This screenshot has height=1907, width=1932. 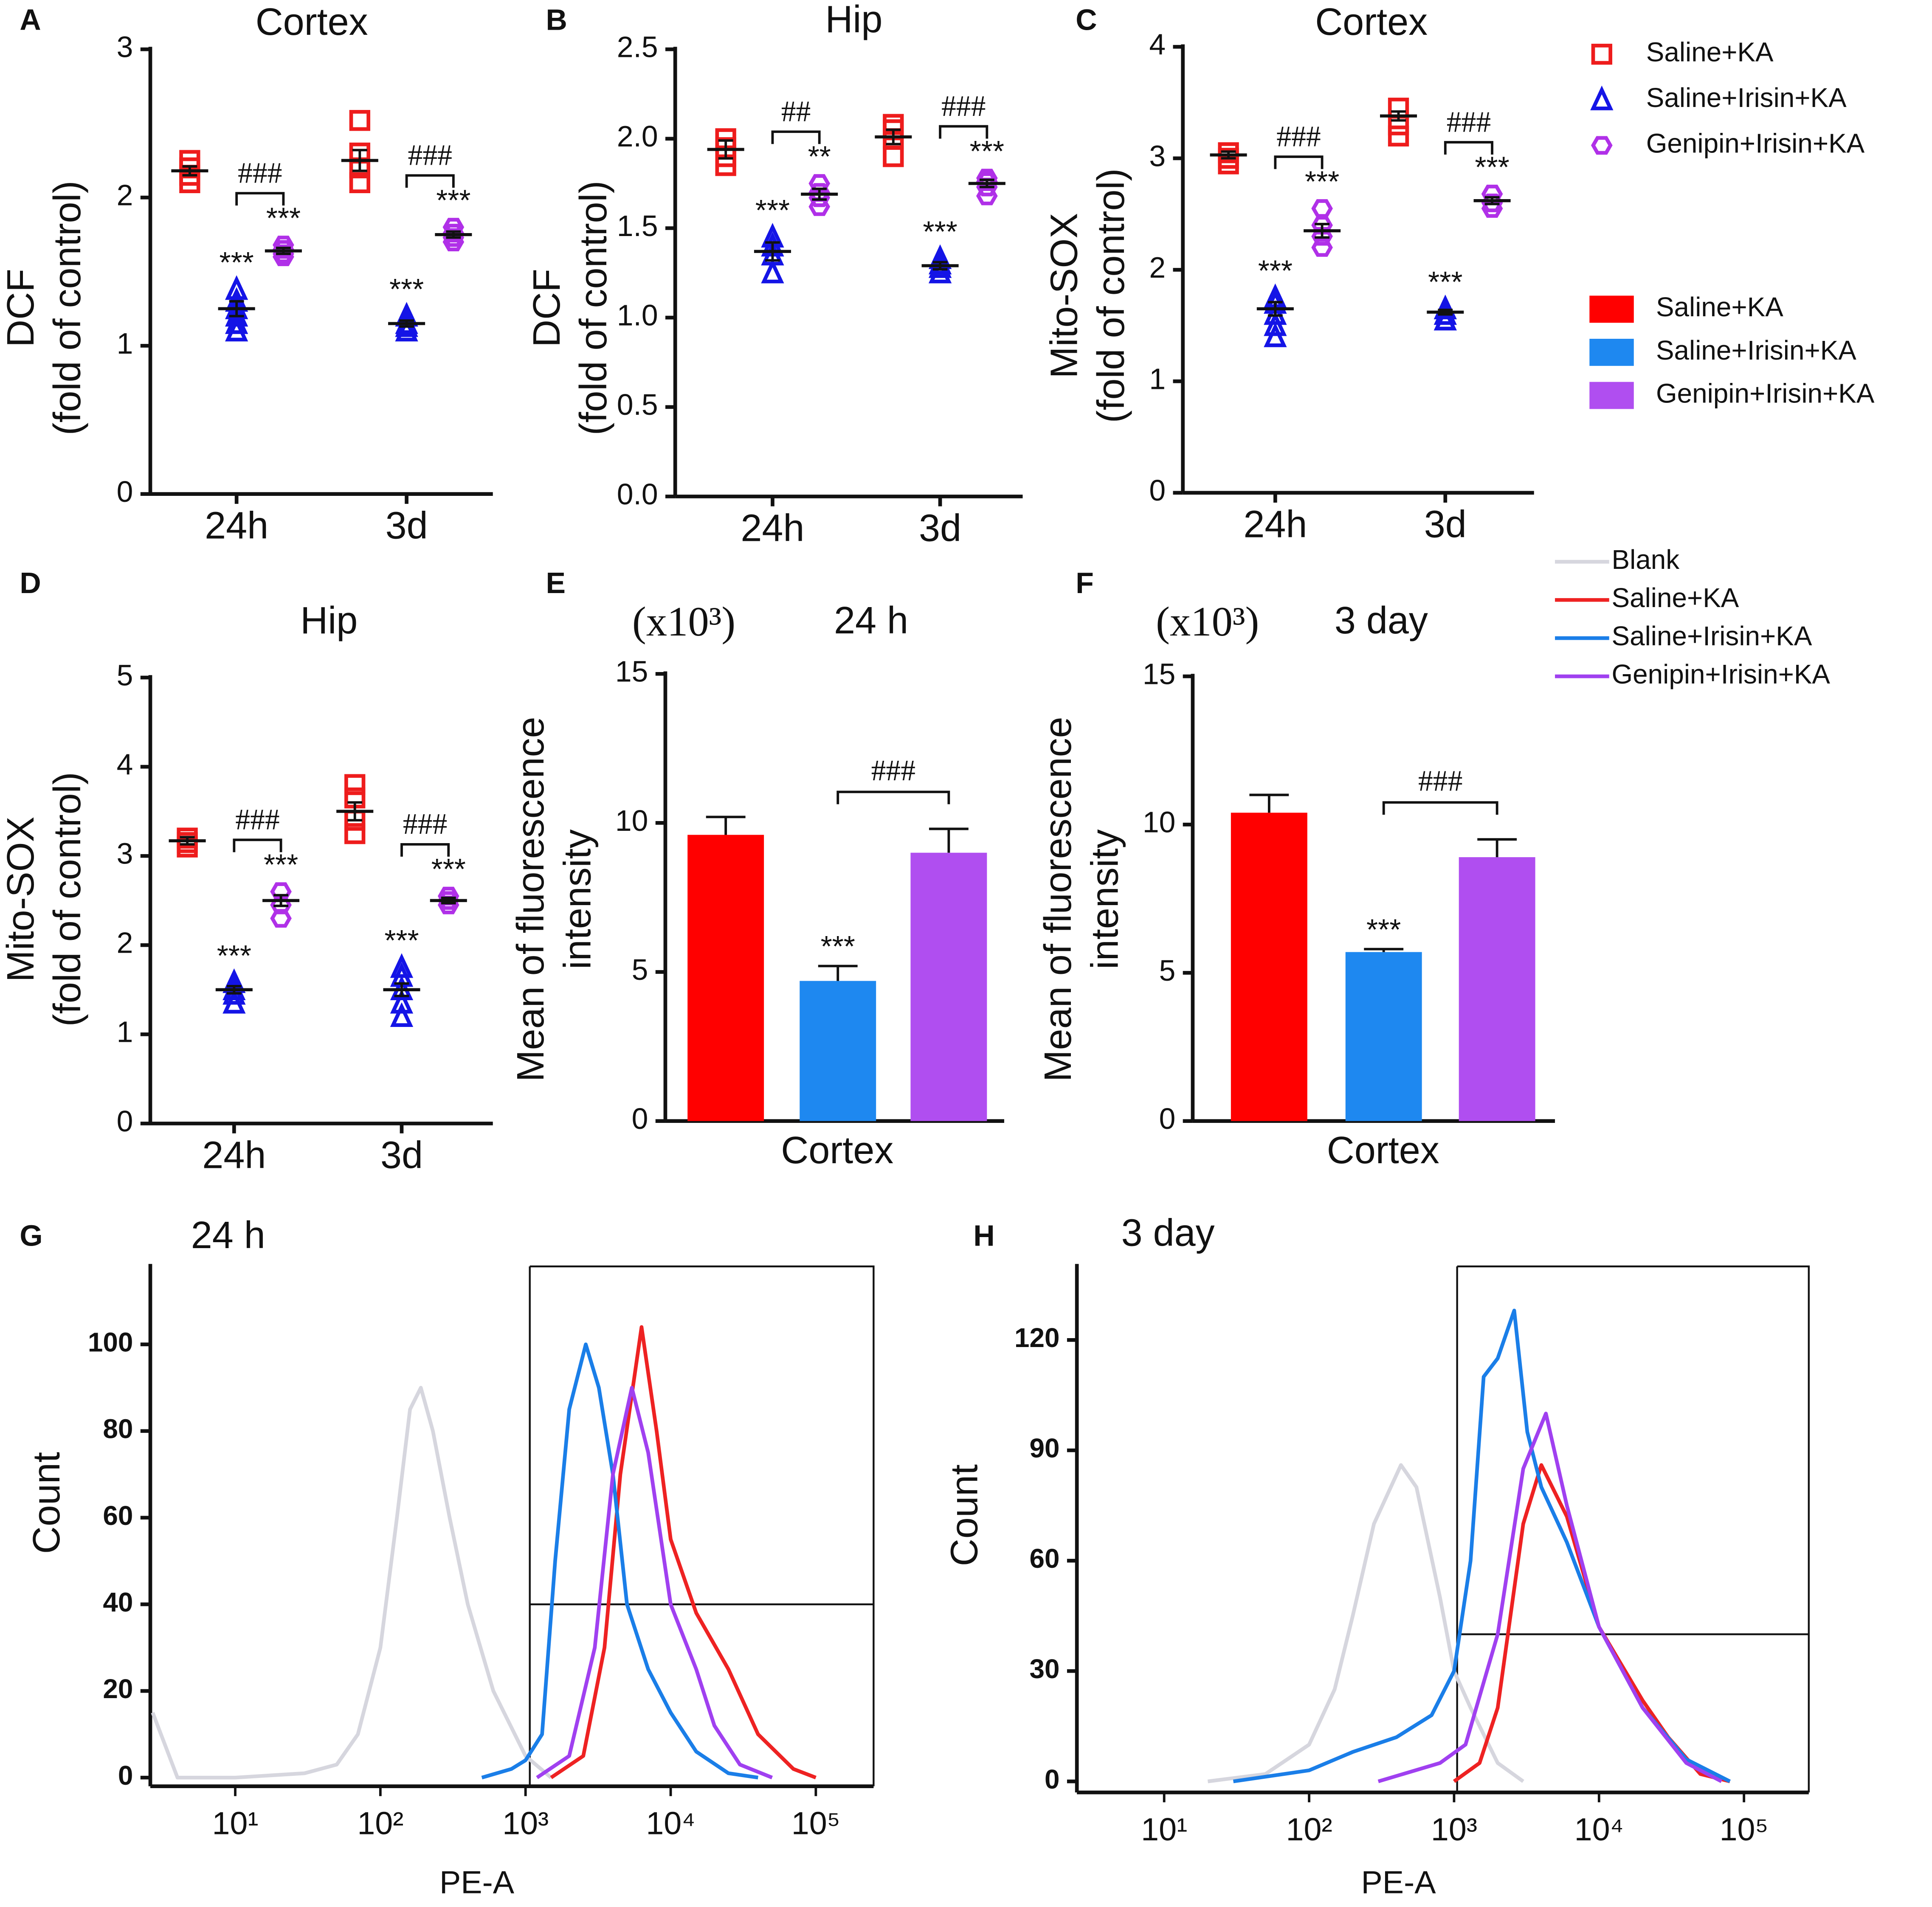 What do you see at coordinates (637, 136) in the screenshot?
I see `y-tick-label: 2.0` at bounding box center [637, 136].